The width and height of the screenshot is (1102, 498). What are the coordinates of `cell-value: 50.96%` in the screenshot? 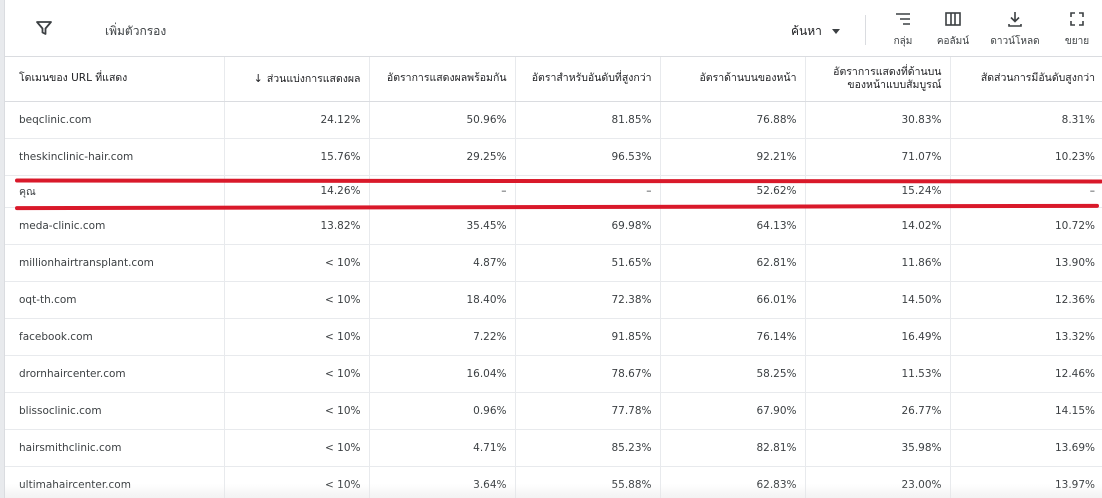 It's located at (441, 120).